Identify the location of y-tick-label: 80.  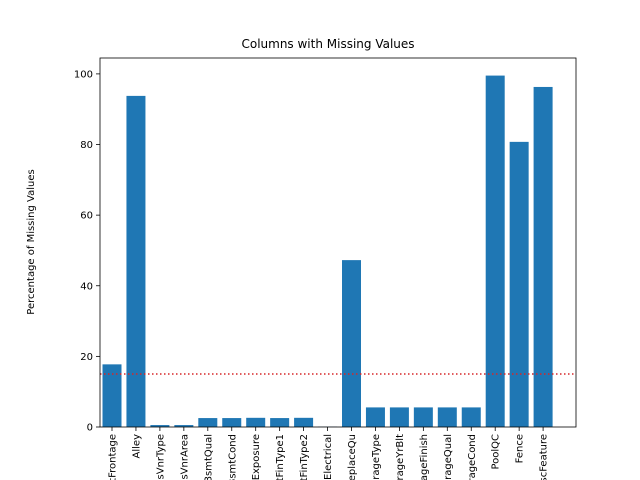
(86, 145).